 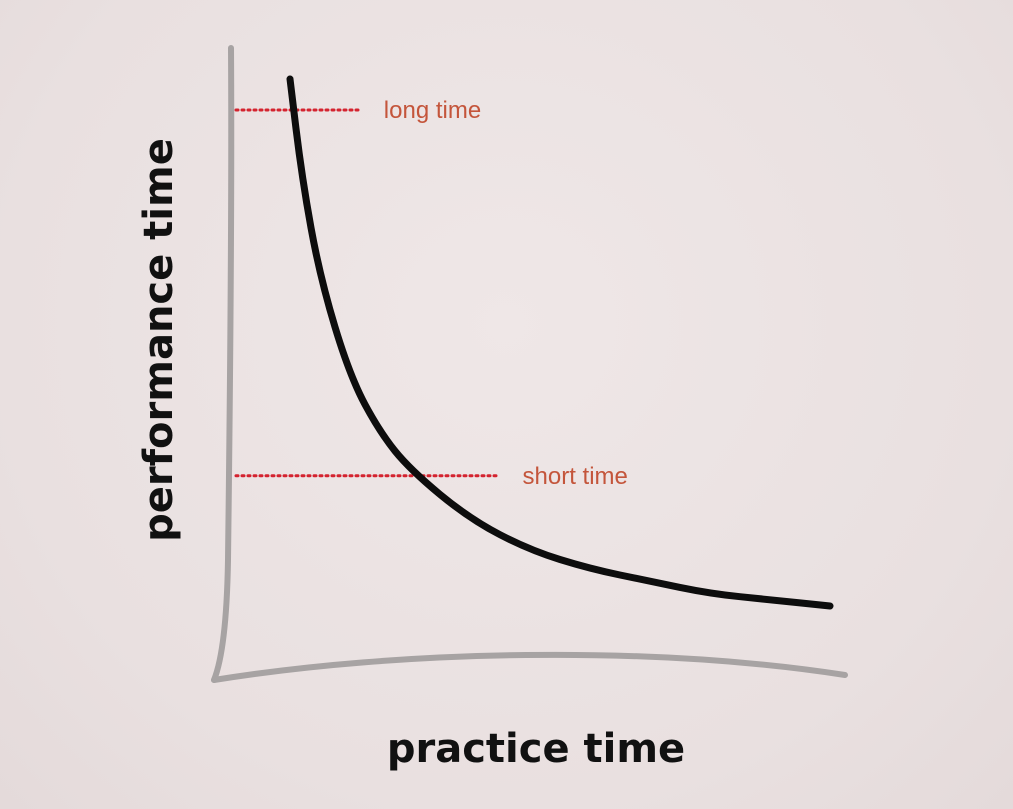 What do you see at coordinates (529, 667) in the screenshot?
I see `x-axis` at bounding box center [529, 667].